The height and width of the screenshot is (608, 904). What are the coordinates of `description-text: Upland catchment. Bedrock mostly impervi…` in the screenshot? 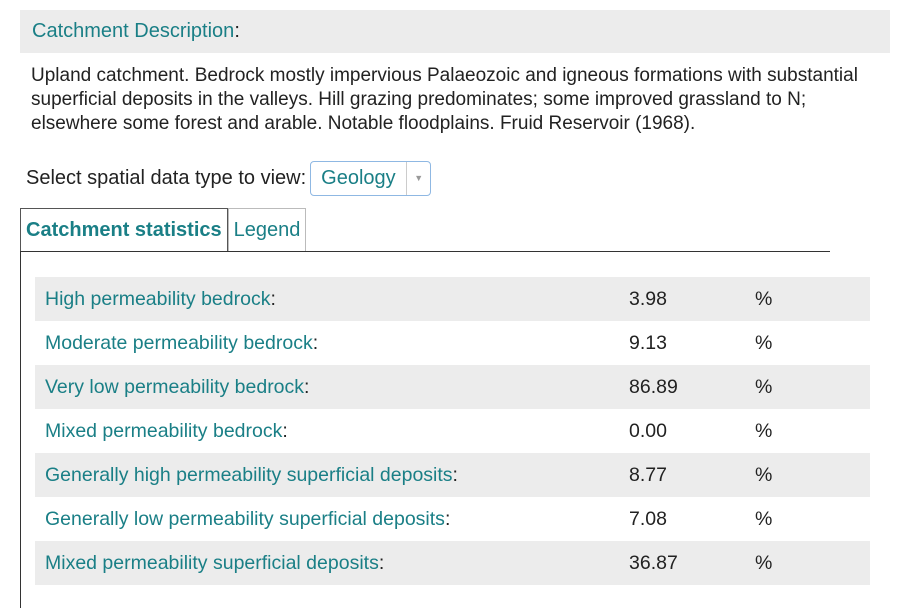 It's located at (444, 99).